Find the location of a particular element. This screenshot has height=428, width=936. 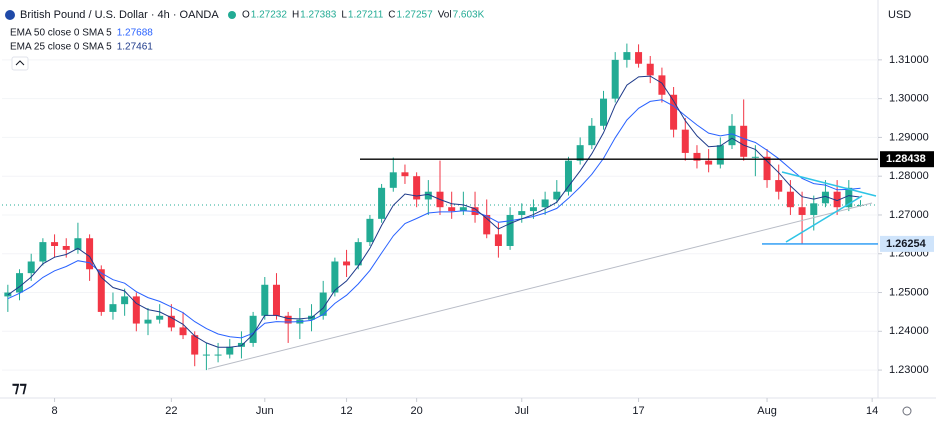

price-level-label: 1.26254 is located at coordinates (906, 244).